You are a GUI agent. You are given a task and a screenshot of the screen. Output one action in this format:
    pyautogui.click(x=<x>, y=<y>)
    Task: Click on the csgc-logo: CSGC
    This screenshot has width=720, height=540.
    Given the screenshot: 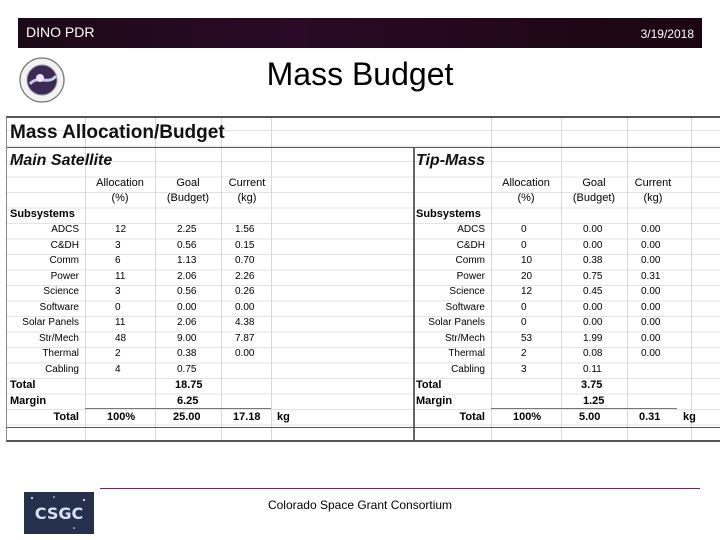 What is the action you would take?
    pyautogui.click(x=59, y=513)
    